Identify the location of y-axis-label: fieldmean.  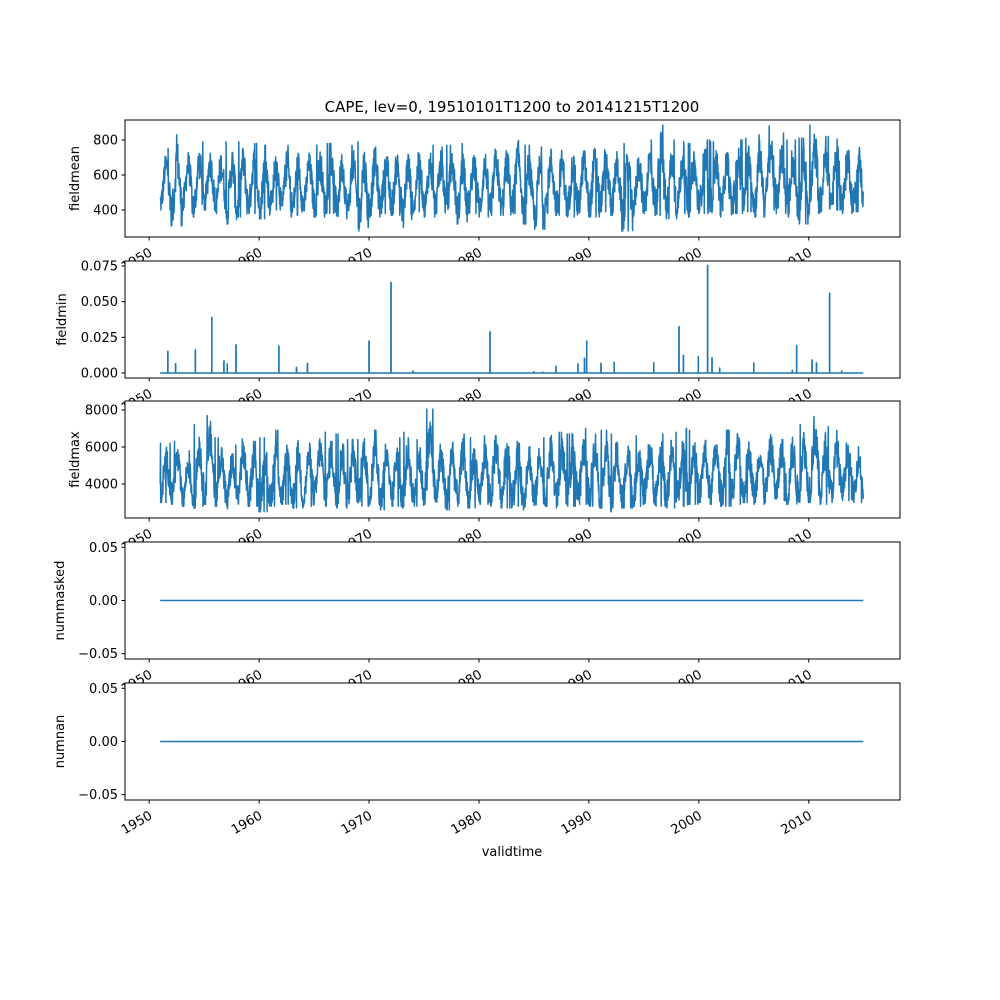
(75, 178).